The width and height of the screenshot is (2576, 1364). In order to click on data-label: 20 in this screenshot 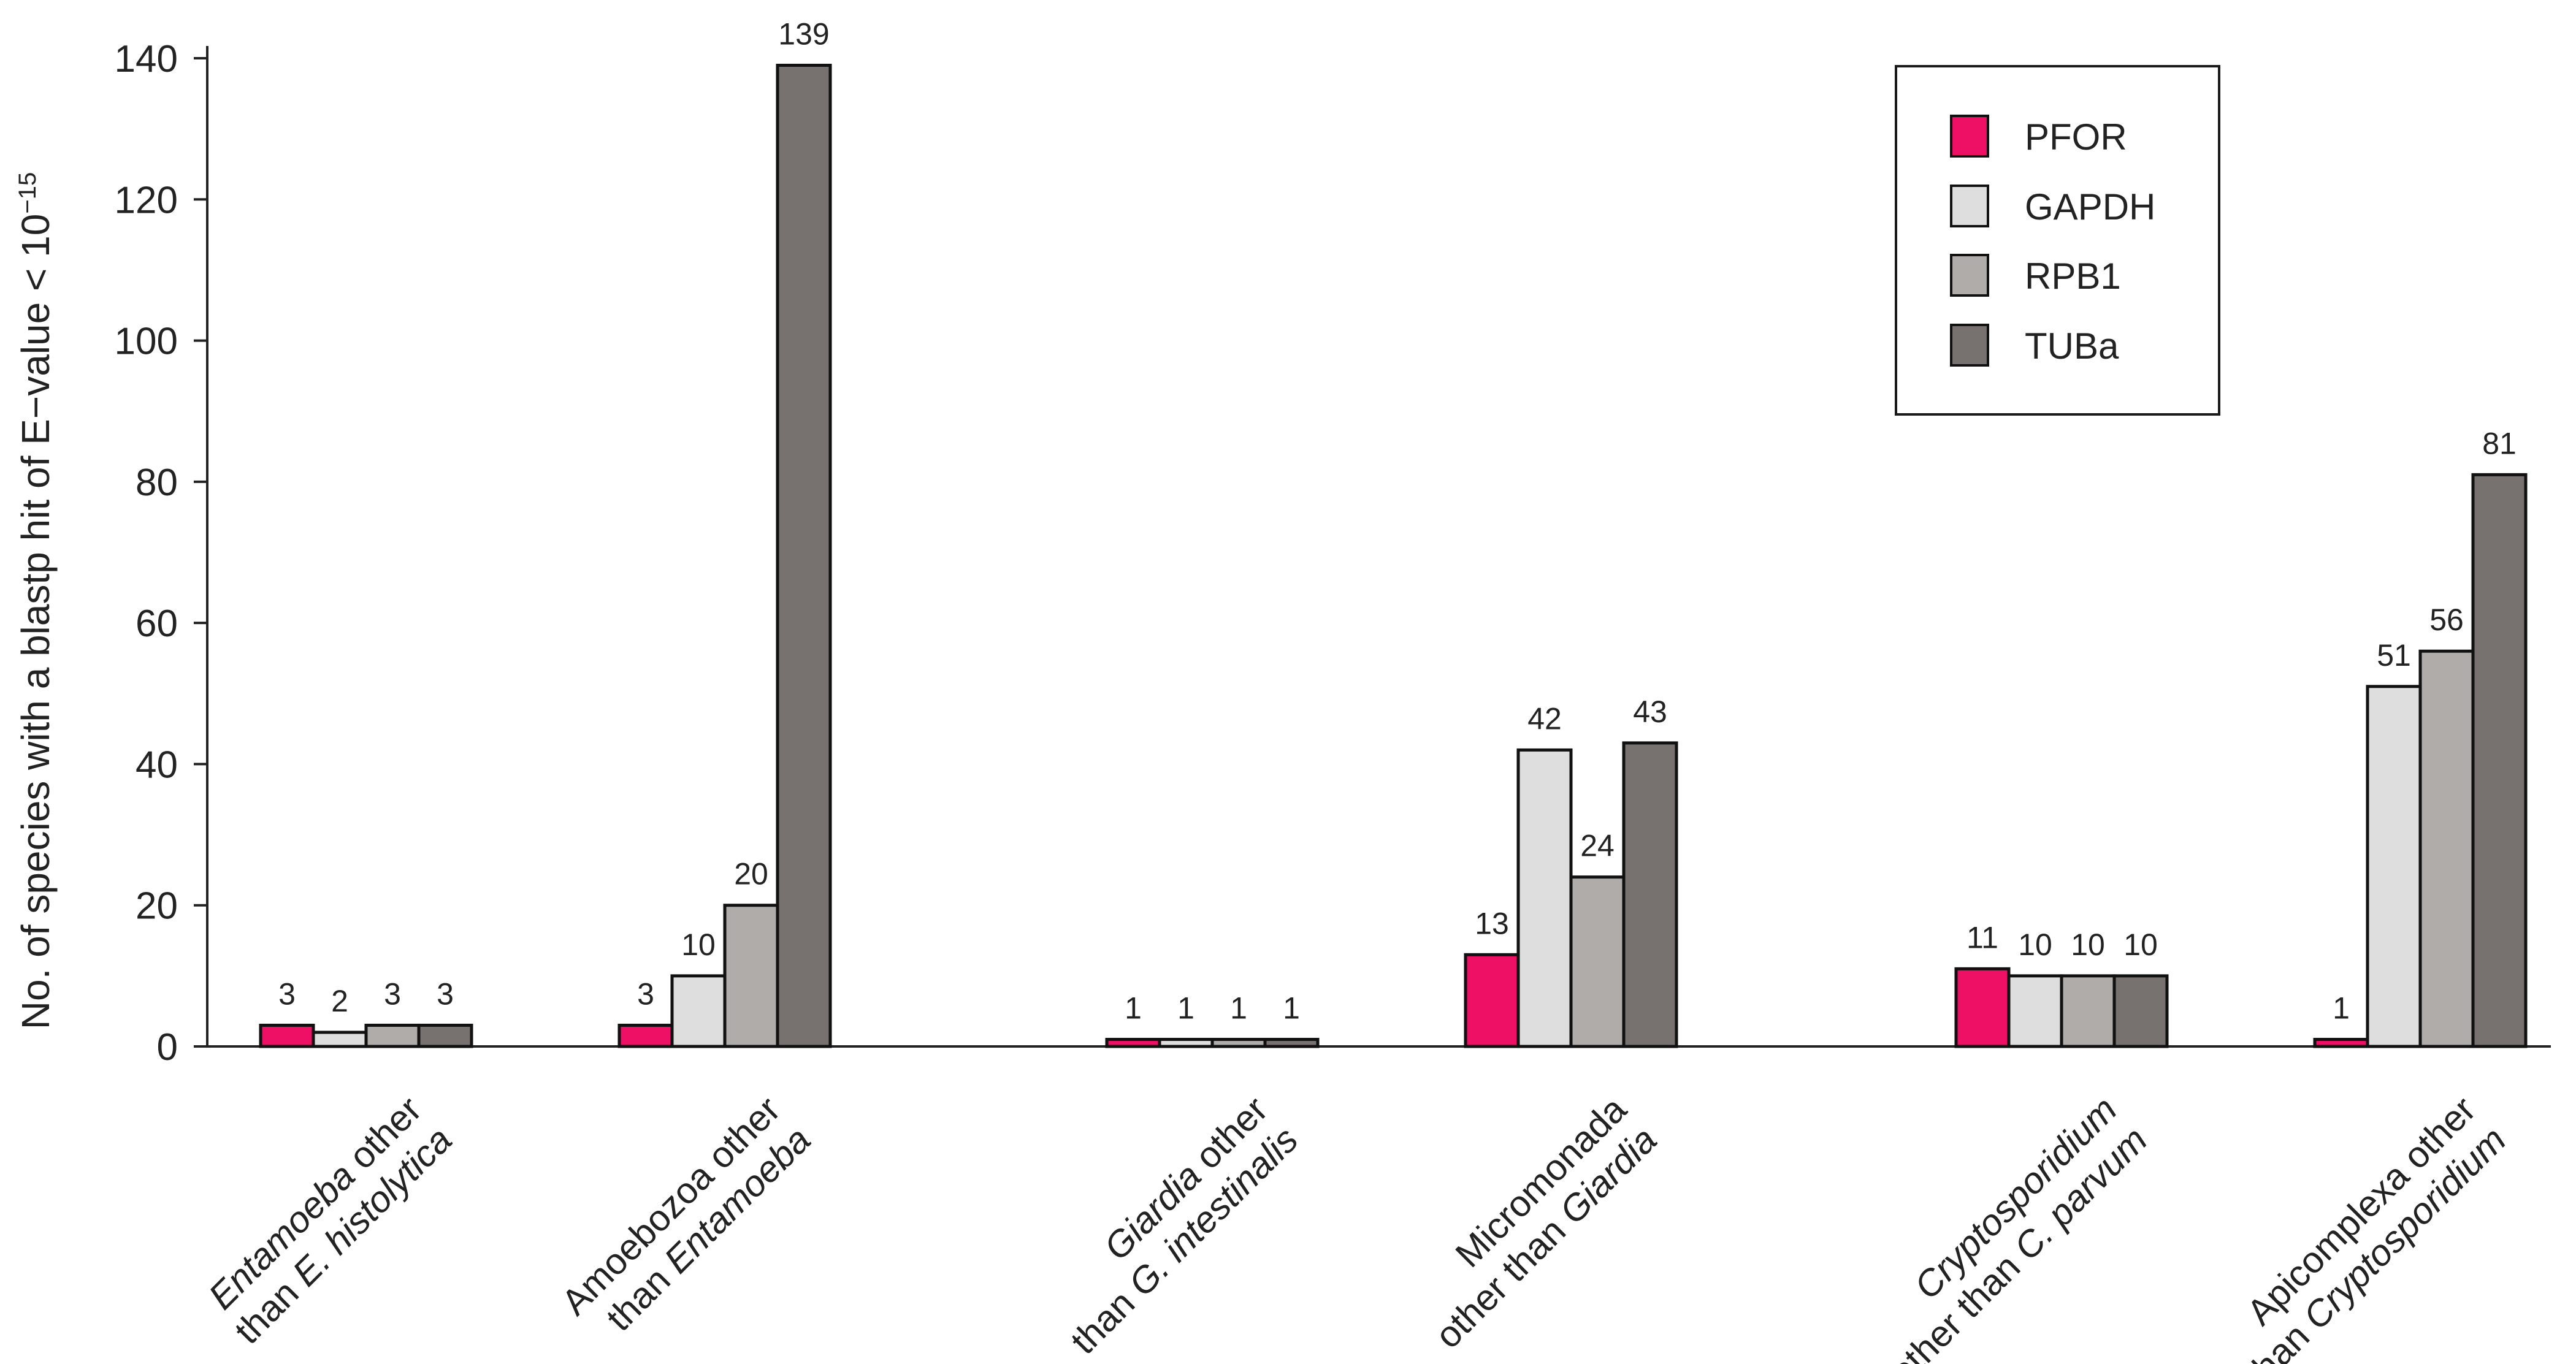, I will do `click(751, 874)`.